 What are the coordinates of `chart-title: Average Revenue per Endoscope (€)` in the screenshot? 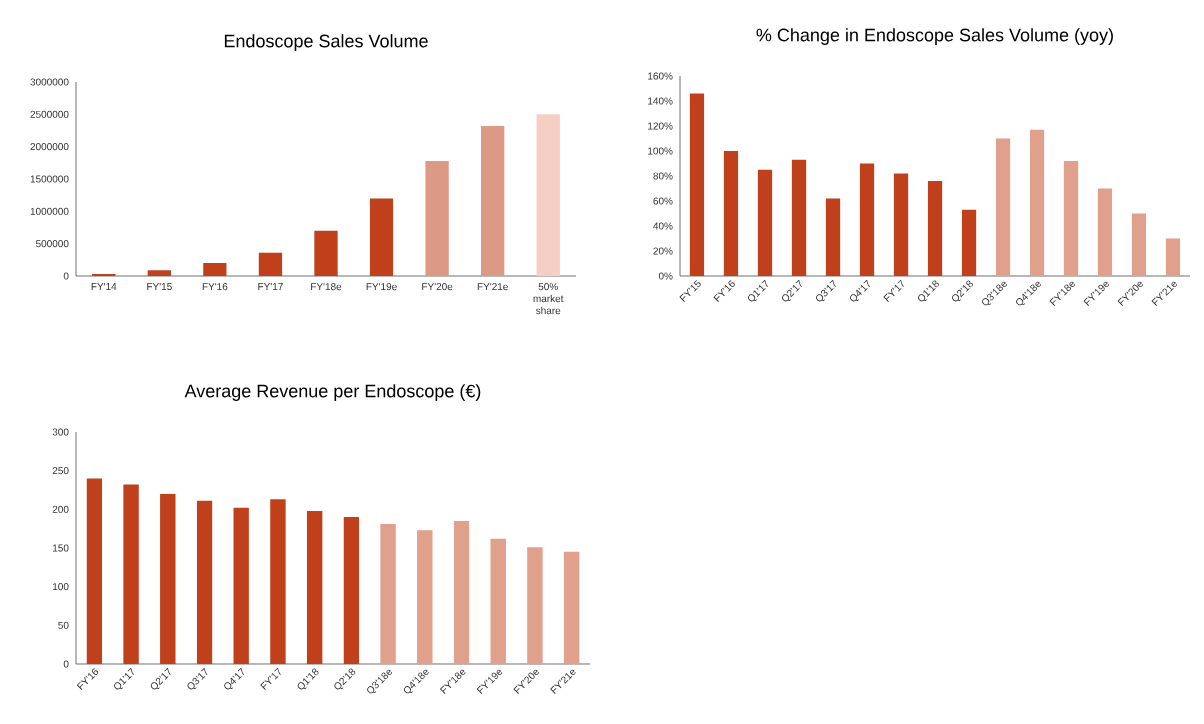 It's located at (332, 392).